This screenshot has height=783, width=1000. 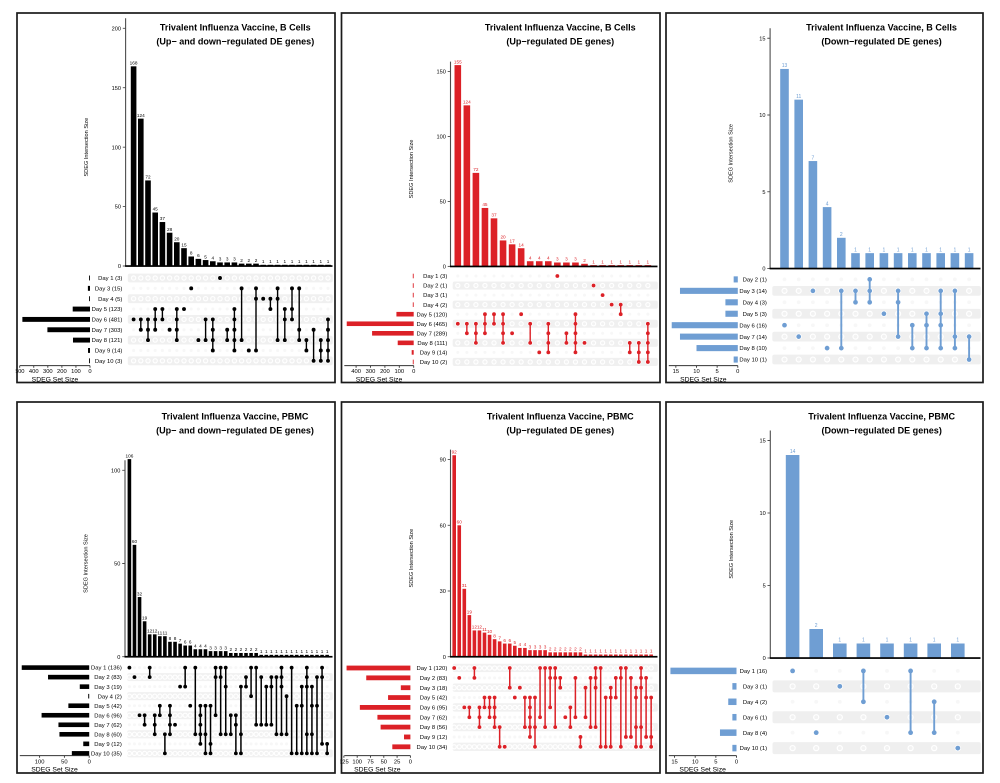 I want to click on svg-text: Day 4 (5), so click(x=110, y=300).